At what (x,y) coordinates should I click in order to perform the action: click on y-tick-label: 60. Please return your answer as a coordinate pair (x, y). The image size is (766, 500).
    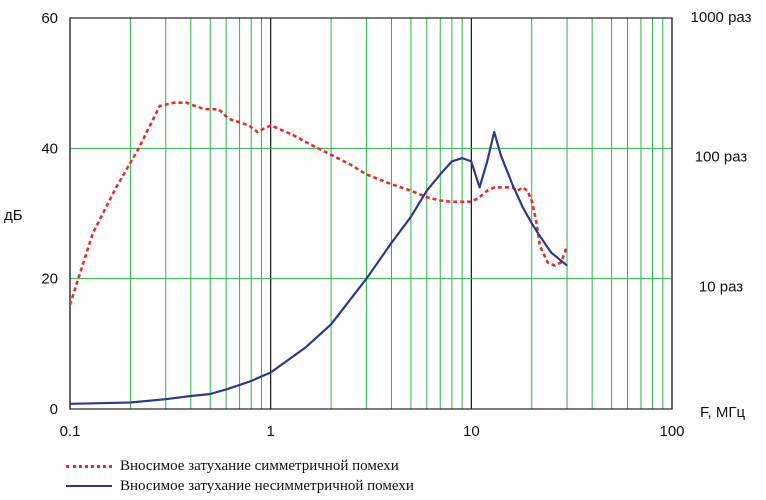
    Looking at the image, I should click on (49, 18).